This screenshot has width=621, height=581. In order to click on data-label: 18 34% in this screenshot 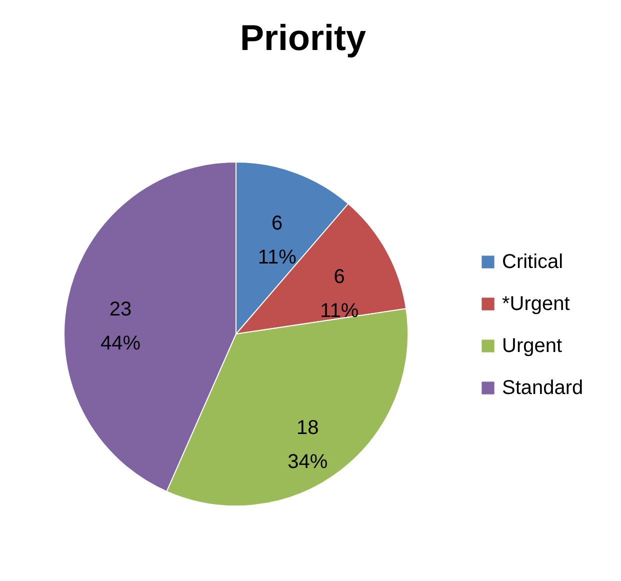, I will do `click(308, 444)`.